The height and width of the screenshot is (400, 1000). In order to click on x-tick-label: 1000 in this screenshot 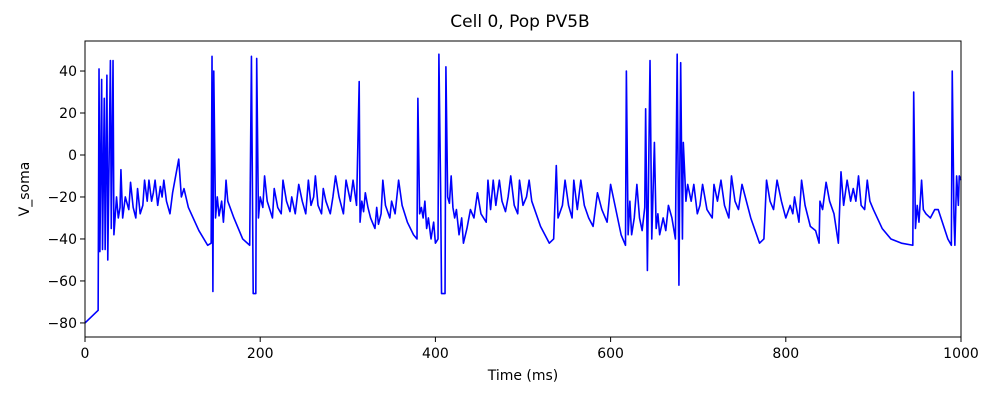, I will do `click(961, 354)`.